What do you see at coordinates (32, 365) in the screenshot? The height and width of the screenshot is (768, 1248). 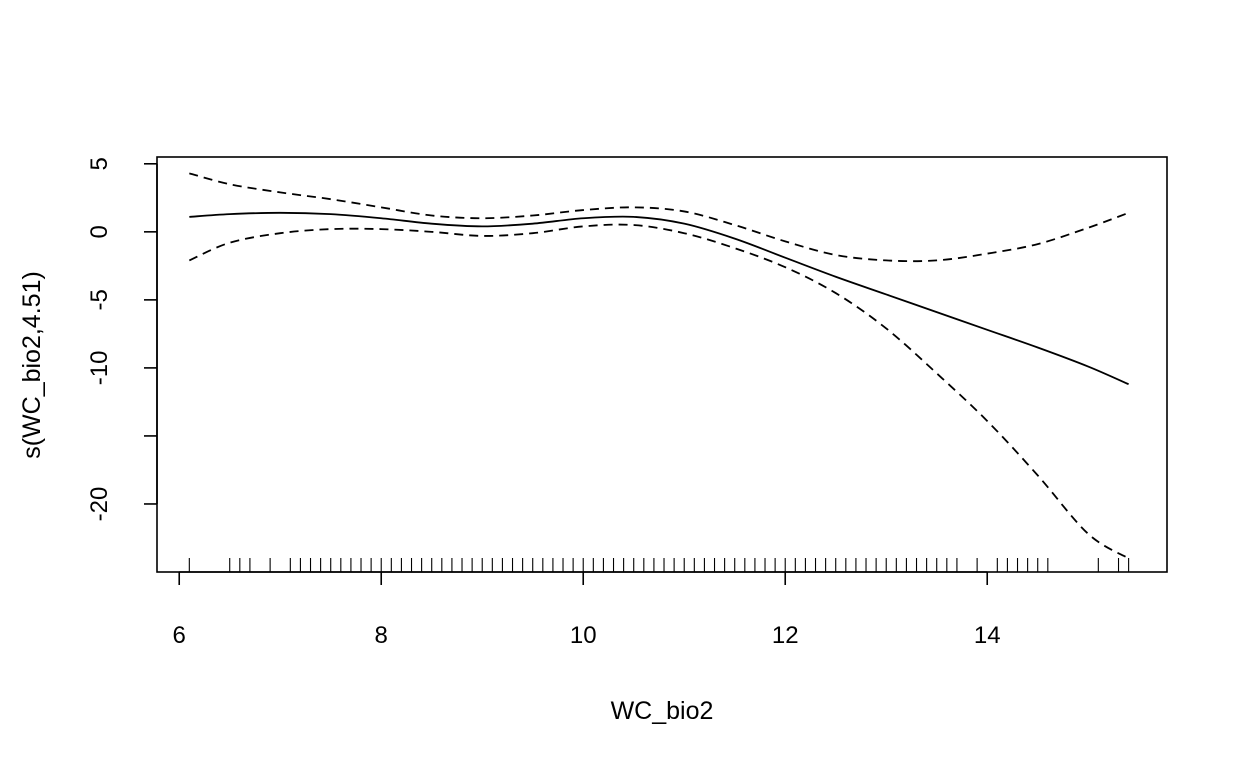 I see `y-axis-title: s(WC_bio2,4.51)` at bounding box center [32, 365].